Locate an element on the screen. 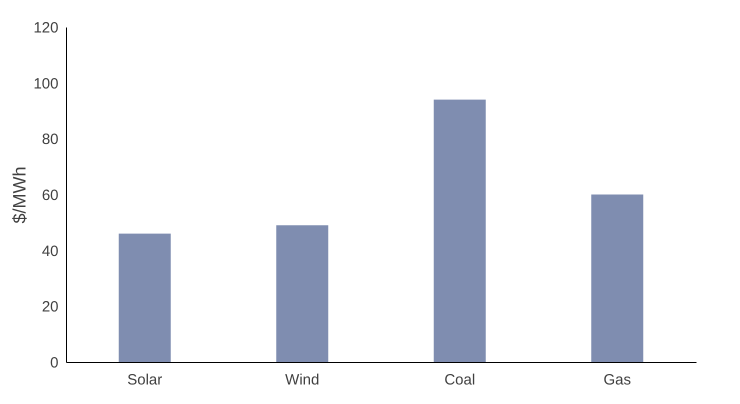 The height and width of the screenshot is (404, 740). y-tick-label: 100 is located at coordinates (45, 83).